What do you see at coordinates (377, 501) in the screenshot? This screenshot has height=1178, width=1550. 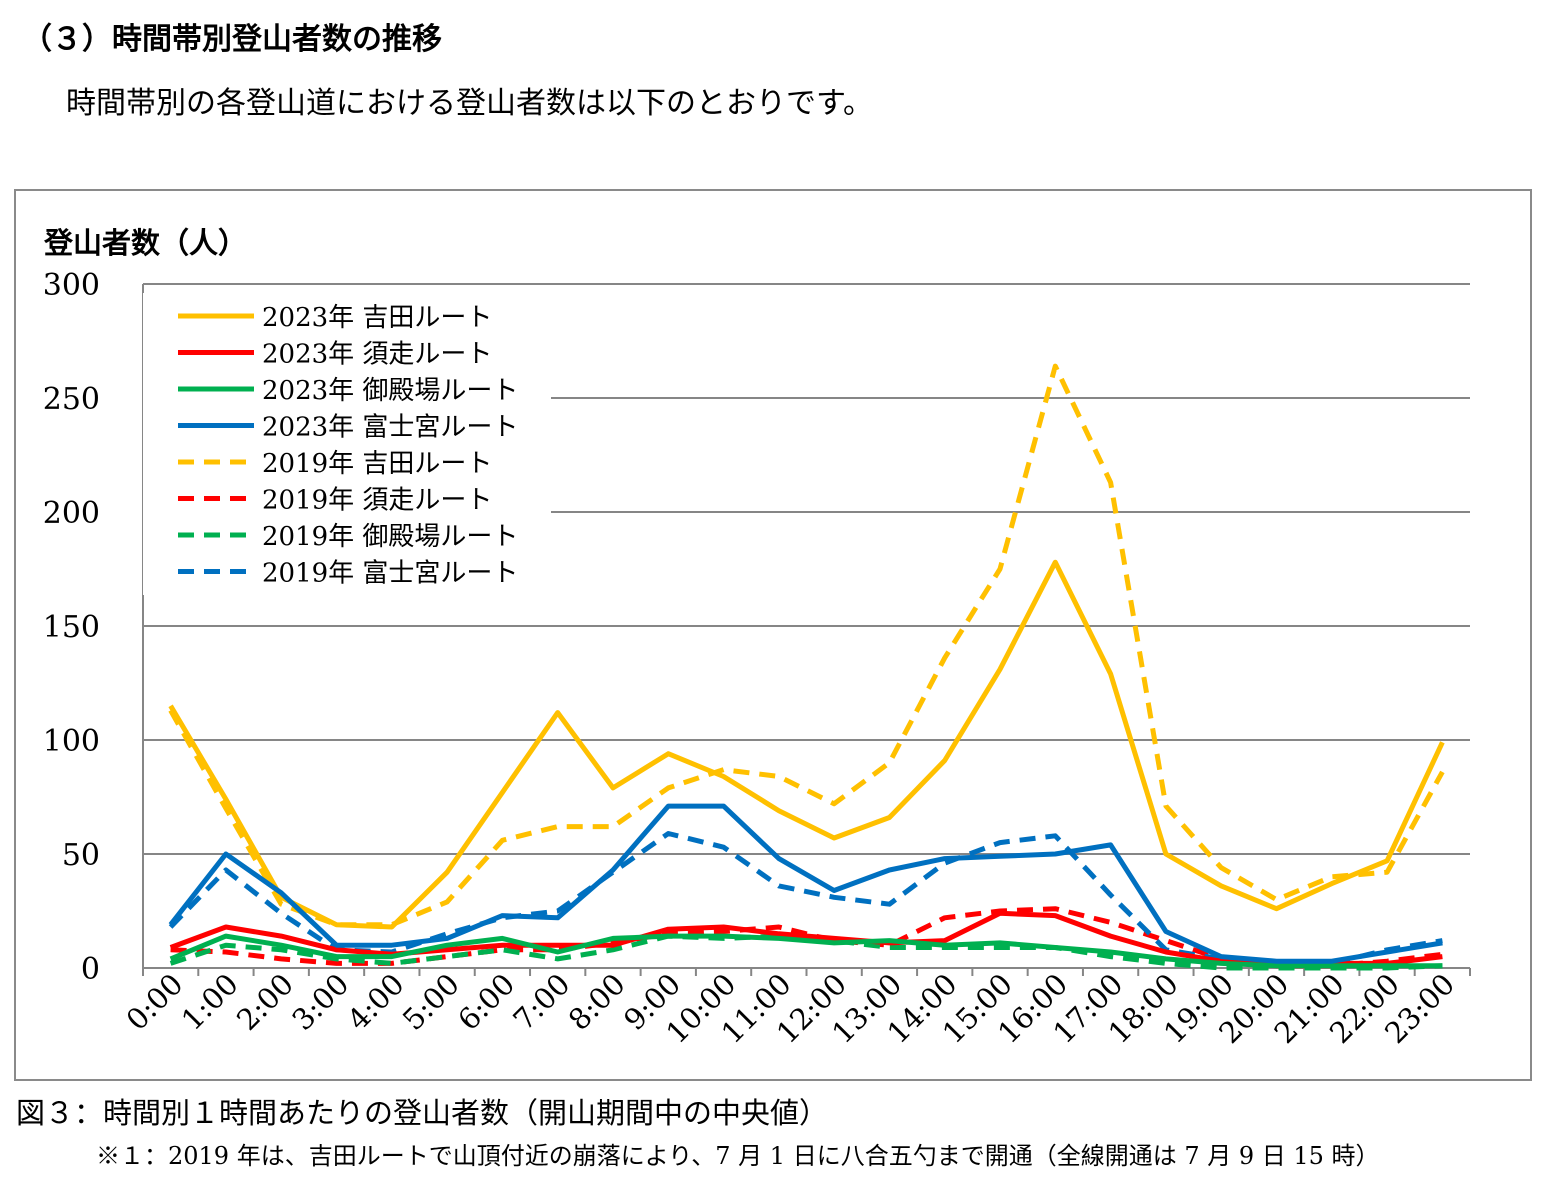 I see `legend-label: 2019年 須走ルート` at bounding box center [377, 501].